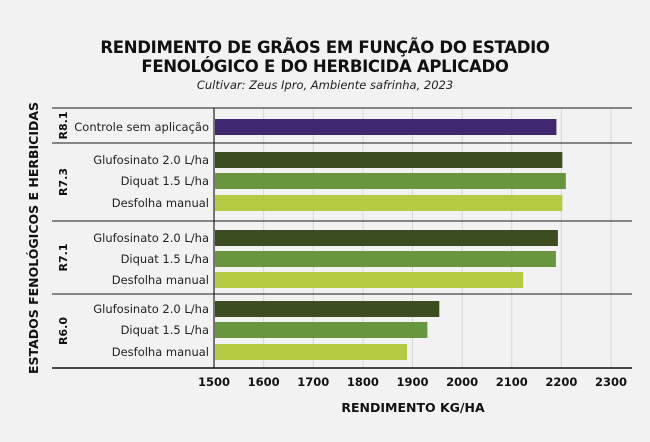 The width and height of the screenshot is (650, 442). Describe the element at coordinates (325, 47) in the screenshot. I see `chart-title-line-1: RENDIMENTO DE GRÃOS EM FUNÇÃO DO ESTADIO` at that location.